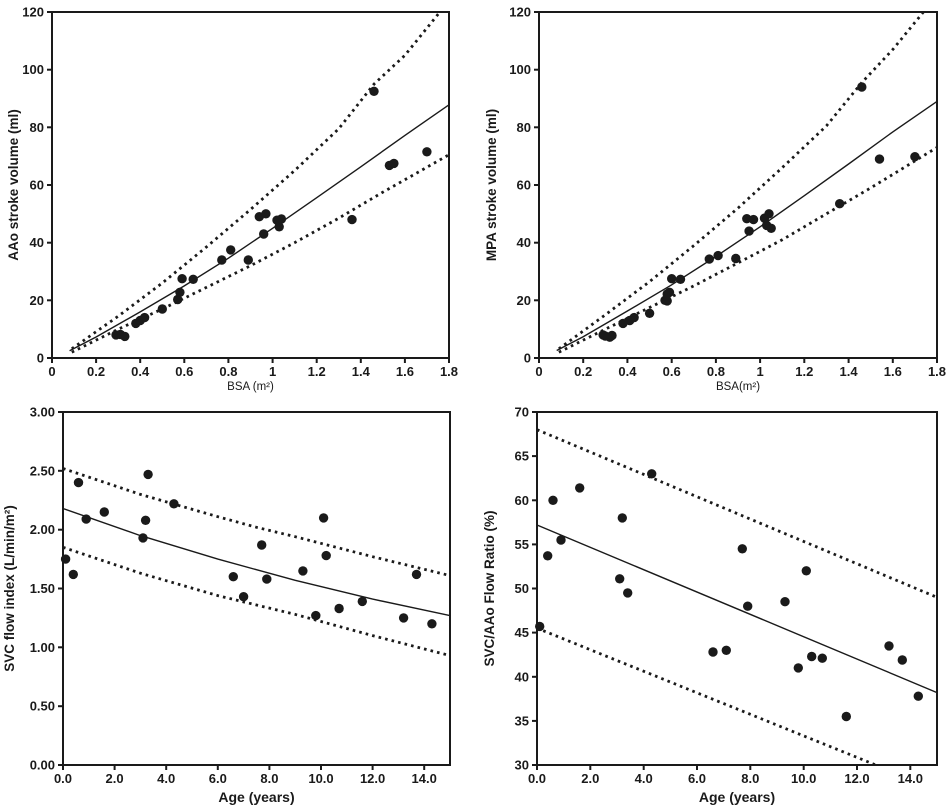 The image size is (949, 809). What do you see at coordinates (522, 412) in the screenshot?
I see `svg-text: 70` at bounding box center [522, 412].